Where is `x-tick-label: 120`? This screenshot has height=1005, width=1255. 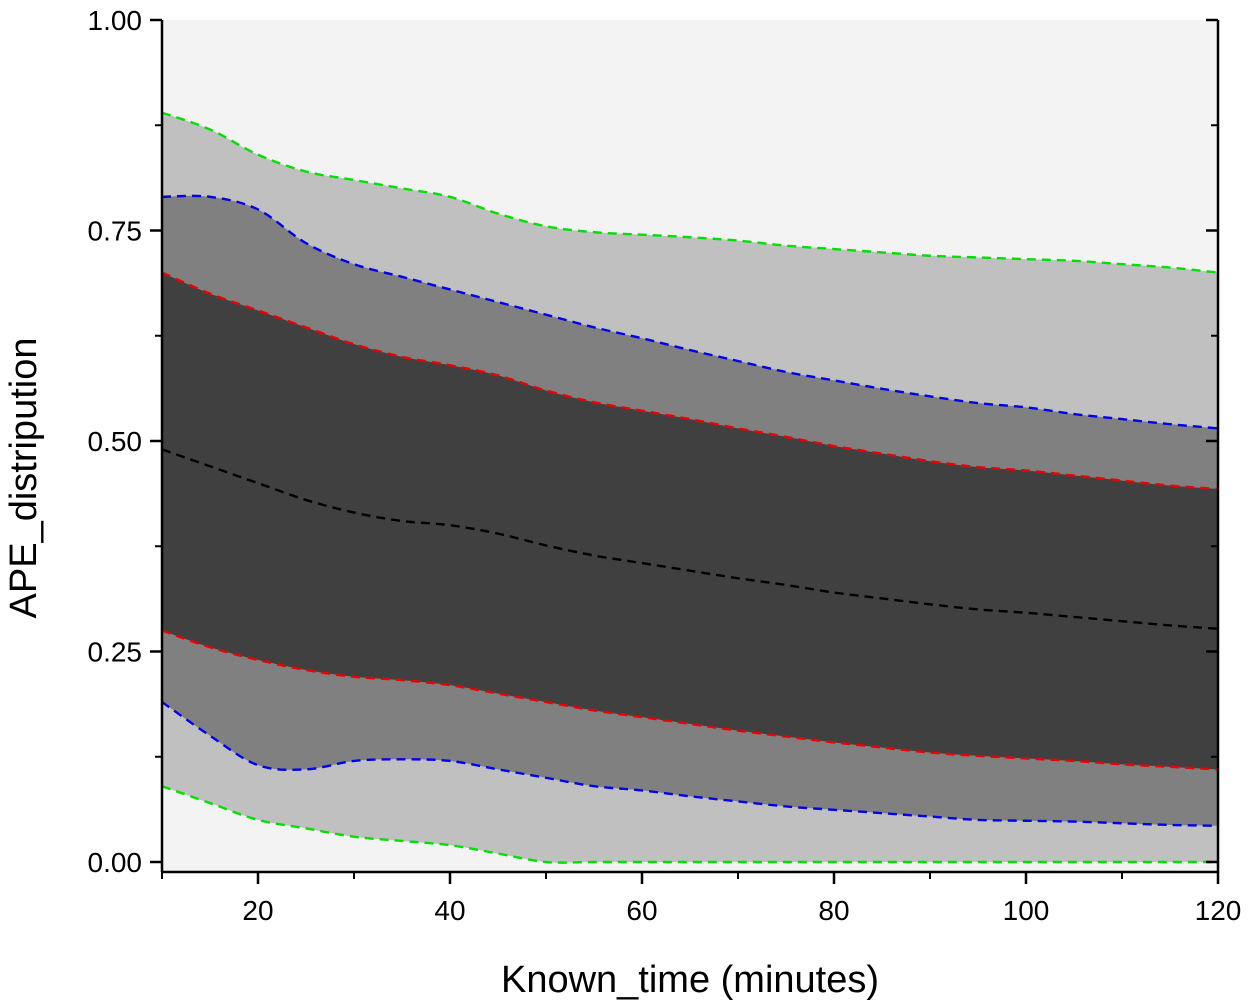 x-tick-label: 120 is located at coordinates (1218, 910).